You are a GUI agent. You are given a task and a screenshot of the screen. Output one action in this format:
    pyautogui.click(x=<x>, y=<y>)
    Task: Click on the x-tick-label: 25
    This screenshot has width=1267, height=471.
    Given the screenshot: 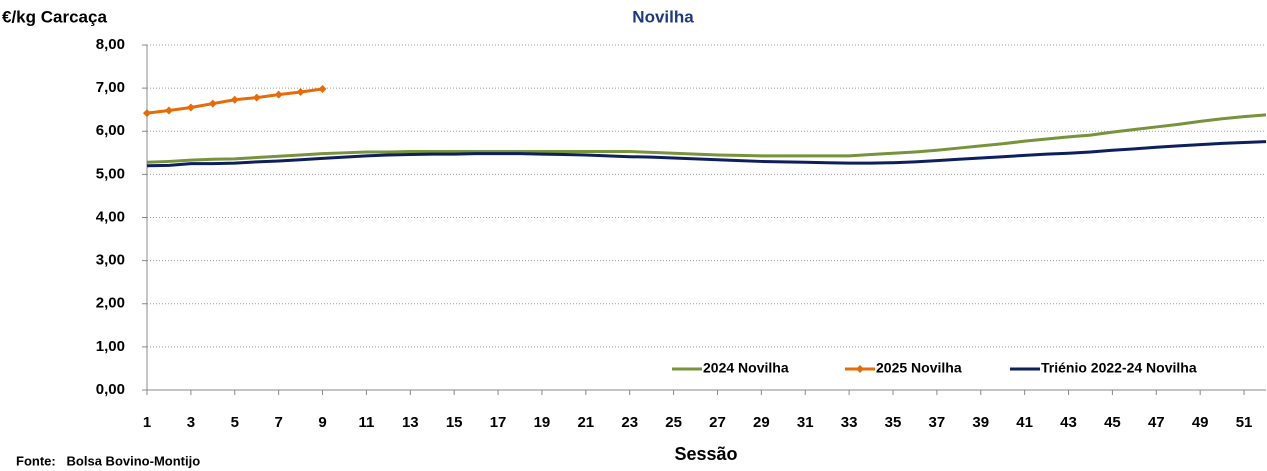 What is the action you would take?
    pyautogui.click(x=673, y=422)
    